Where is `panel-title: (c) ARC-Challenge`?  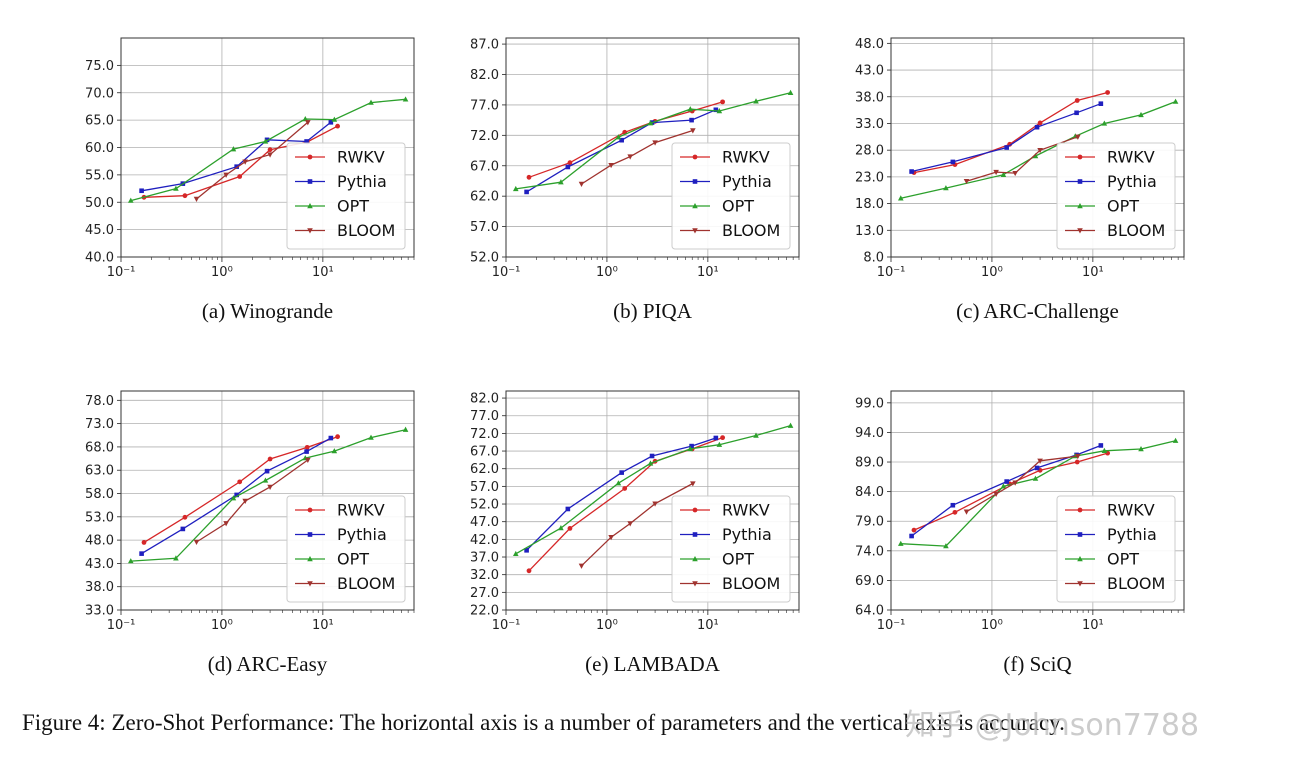
panel-title: (c) ARC-Challenge is located at coordinates (1037, 311).